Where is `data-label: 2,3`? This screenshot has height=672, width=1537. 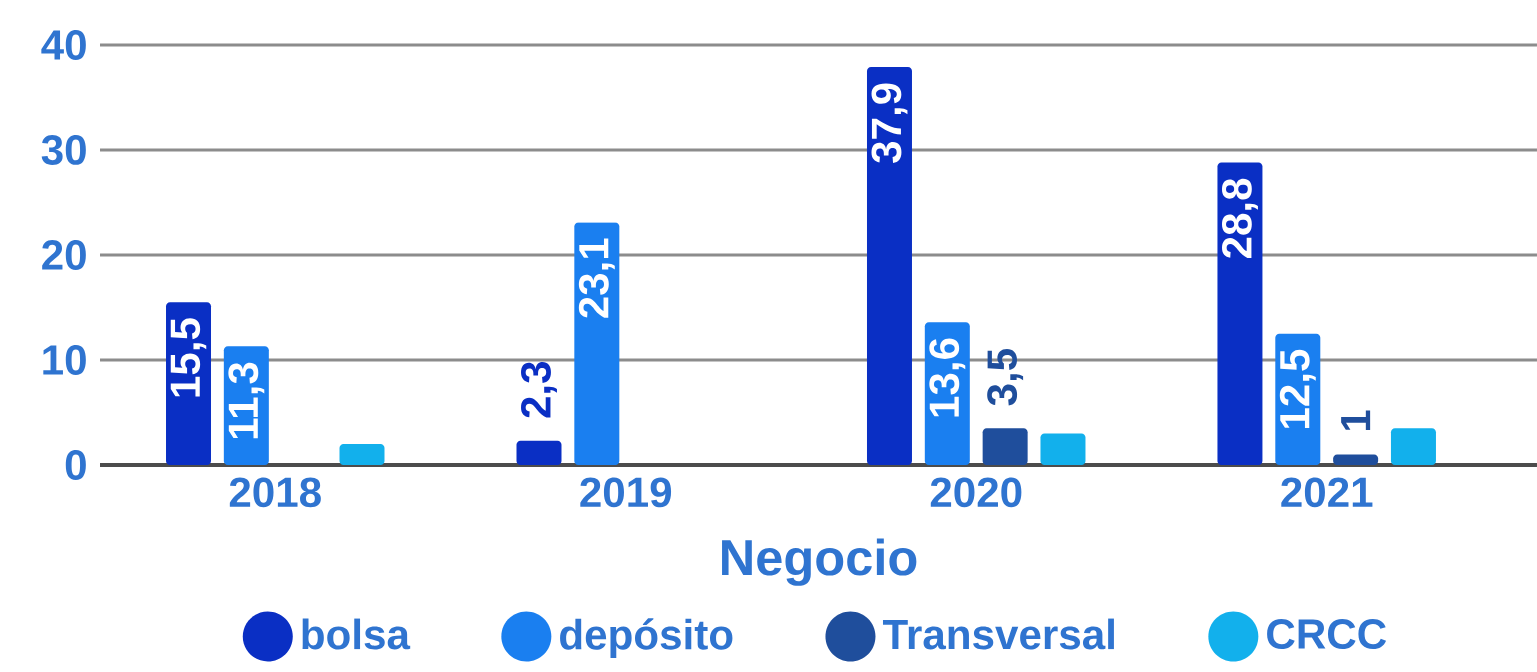
data-label: 2,3 is located at coordinates (539, 389).